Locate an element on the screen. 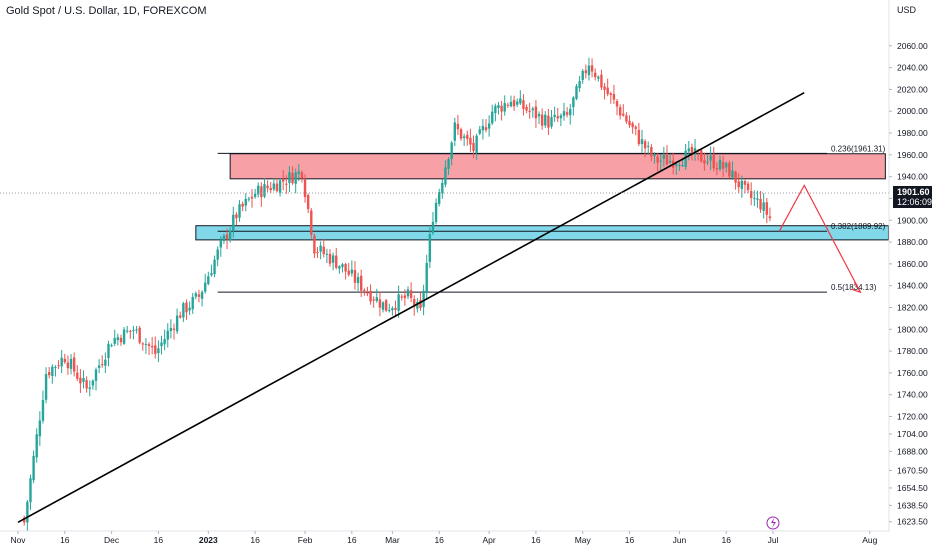 The width and height of the screenshot is (932, 550). y-tick-label: 2000.00 is located at coordinates (912, 111).